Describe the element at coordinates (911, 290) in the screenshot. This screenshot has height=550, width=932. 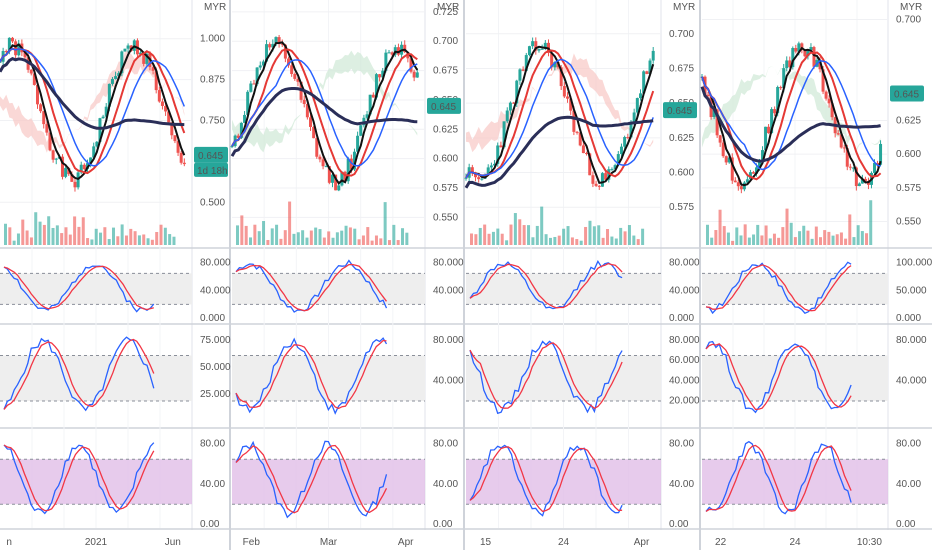
I see `indicator-tick-label: 50.000` at that location.